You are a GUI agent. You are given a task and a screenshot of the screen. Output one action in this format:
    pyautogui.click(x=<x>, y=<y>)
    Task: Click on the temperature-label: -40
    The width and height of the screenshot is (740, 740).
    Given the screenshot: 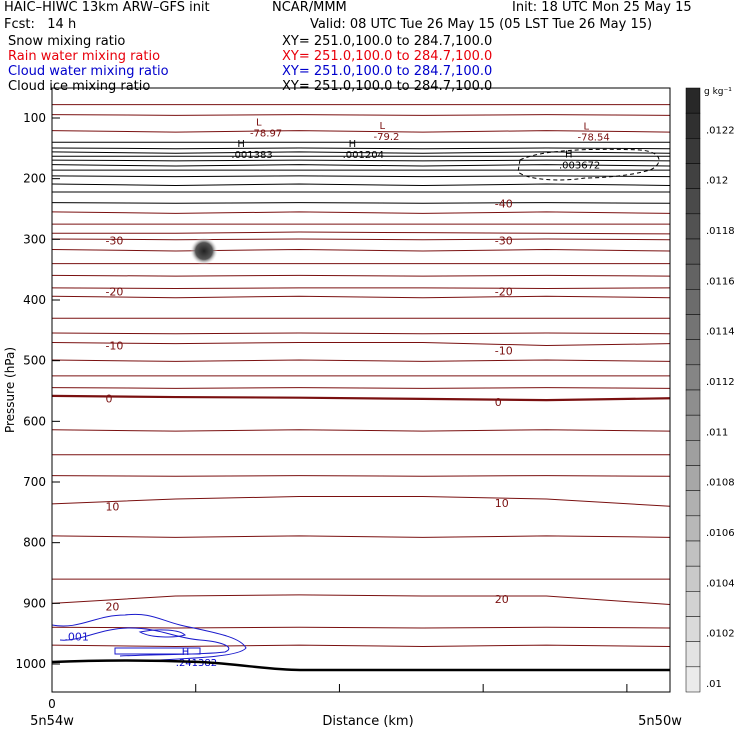 What is the action you would take?
    pyautogui.click(x=504, y=204)
    